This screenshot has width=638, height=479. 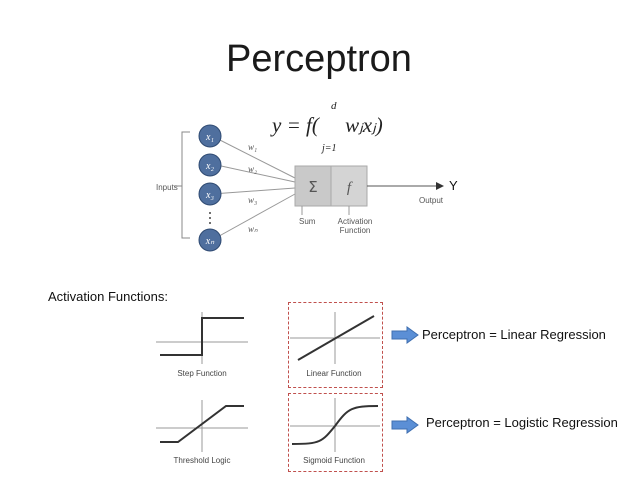 What do you see at coordinates (202, 373) in the screenshot?
I see `step-function-caption: Step Function` at bounding box center [202, 373].